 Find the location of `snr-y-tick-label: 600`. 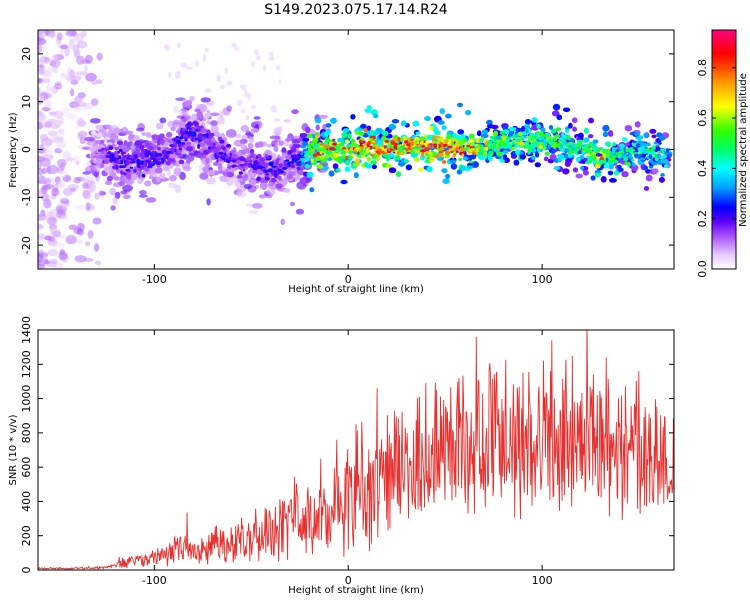

snr-y-tick-label: 600 is located at coordinates (26, 467).